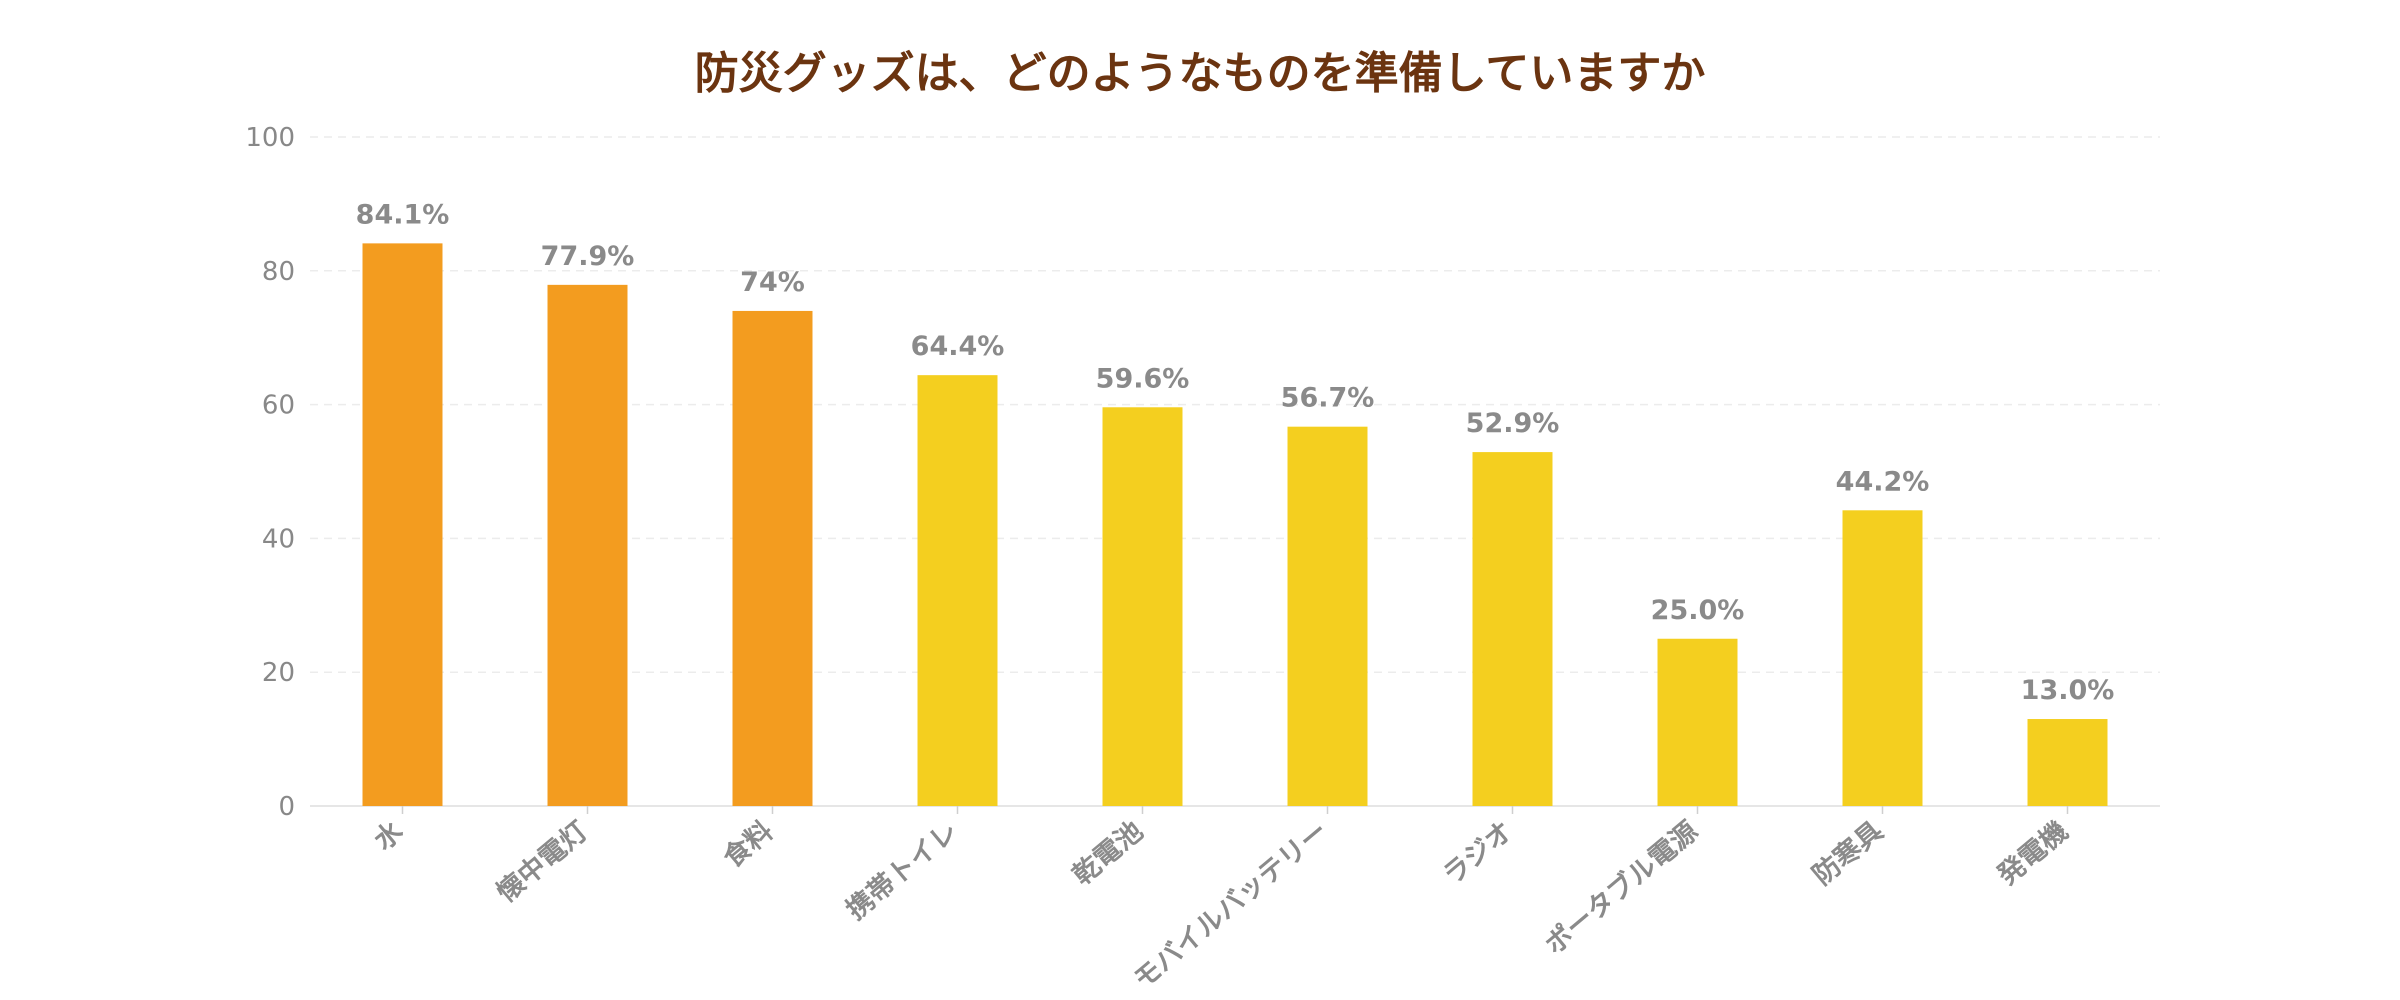  Describe the element at coordinates (1478, 853) in the screenshot. I see `x-tick-label: ラジオ` at that location.